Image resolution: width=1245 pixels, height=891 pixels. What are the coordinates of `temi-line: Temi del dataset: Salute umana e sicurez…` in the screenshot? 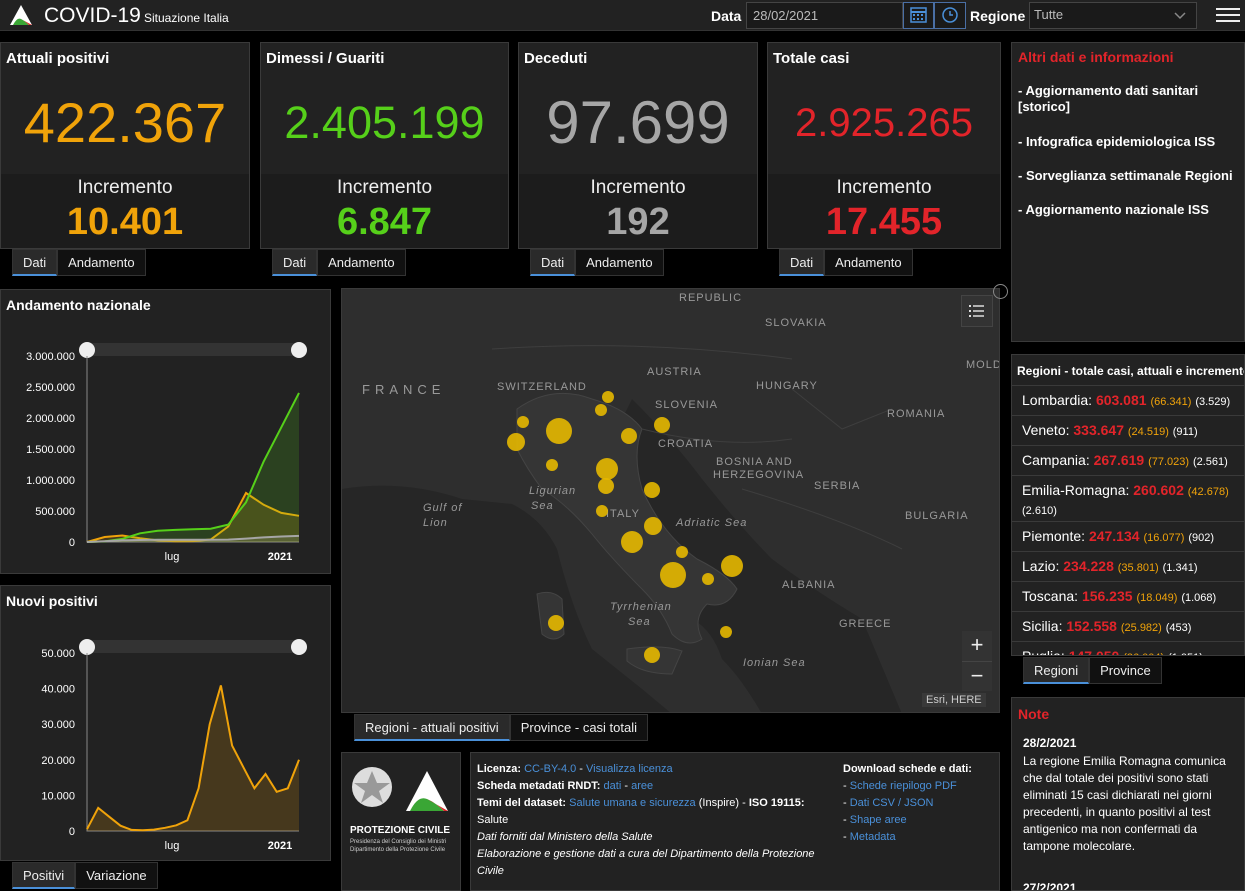 It's located at (641, 803).